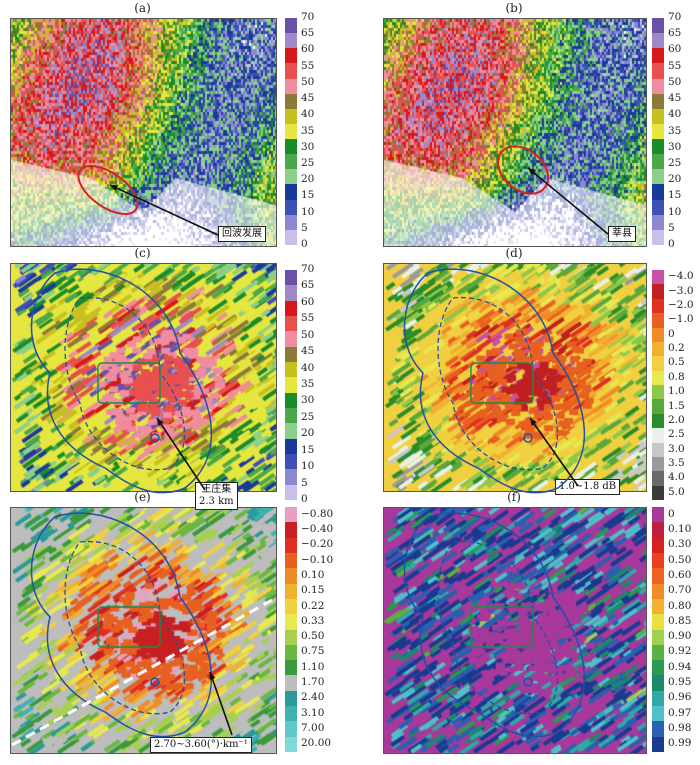  Describe the element at coordinates (681, 290) in the screenshot. I see `colorbar-tick-label: −3.0` at that location.